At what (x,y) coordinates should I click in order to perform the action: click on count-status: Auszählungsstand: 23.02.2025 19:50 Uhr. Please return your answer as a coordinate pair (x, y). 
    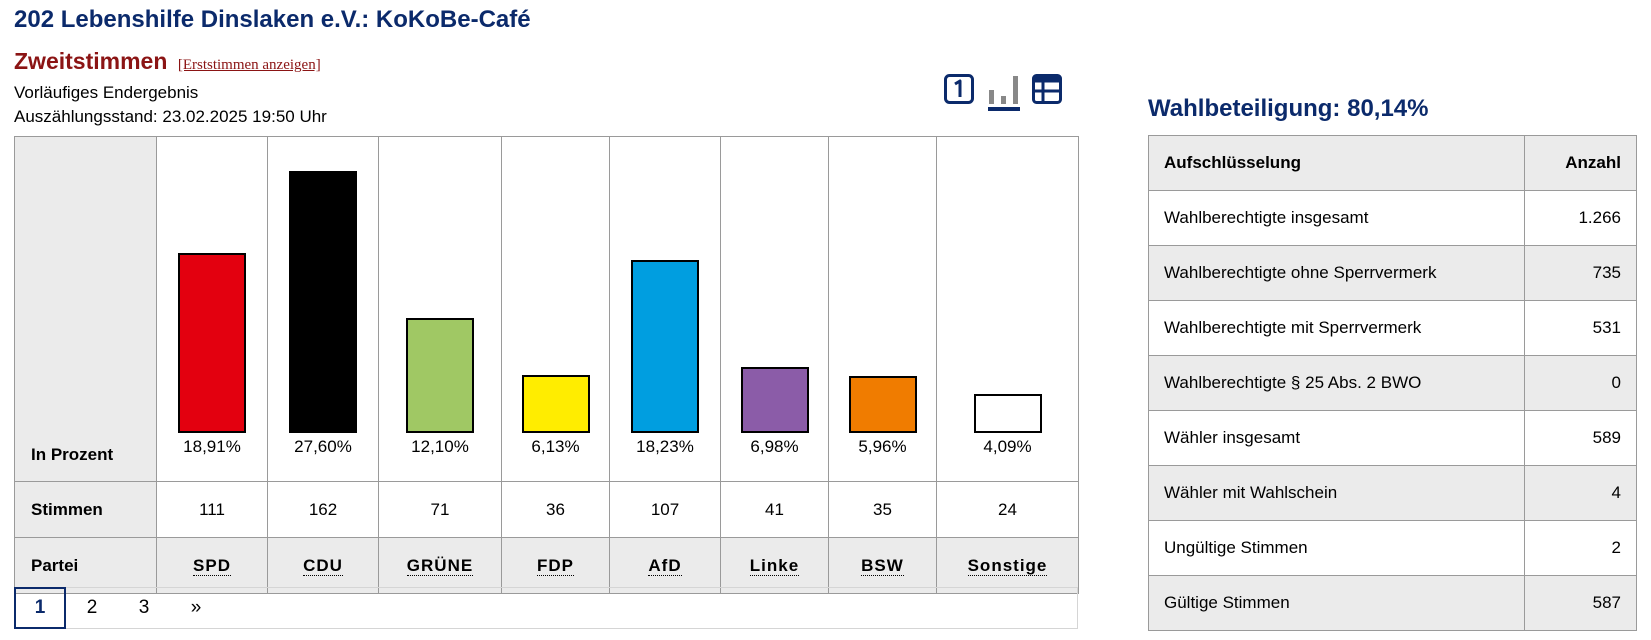
    Looking at the image, I should click on (170, 116).